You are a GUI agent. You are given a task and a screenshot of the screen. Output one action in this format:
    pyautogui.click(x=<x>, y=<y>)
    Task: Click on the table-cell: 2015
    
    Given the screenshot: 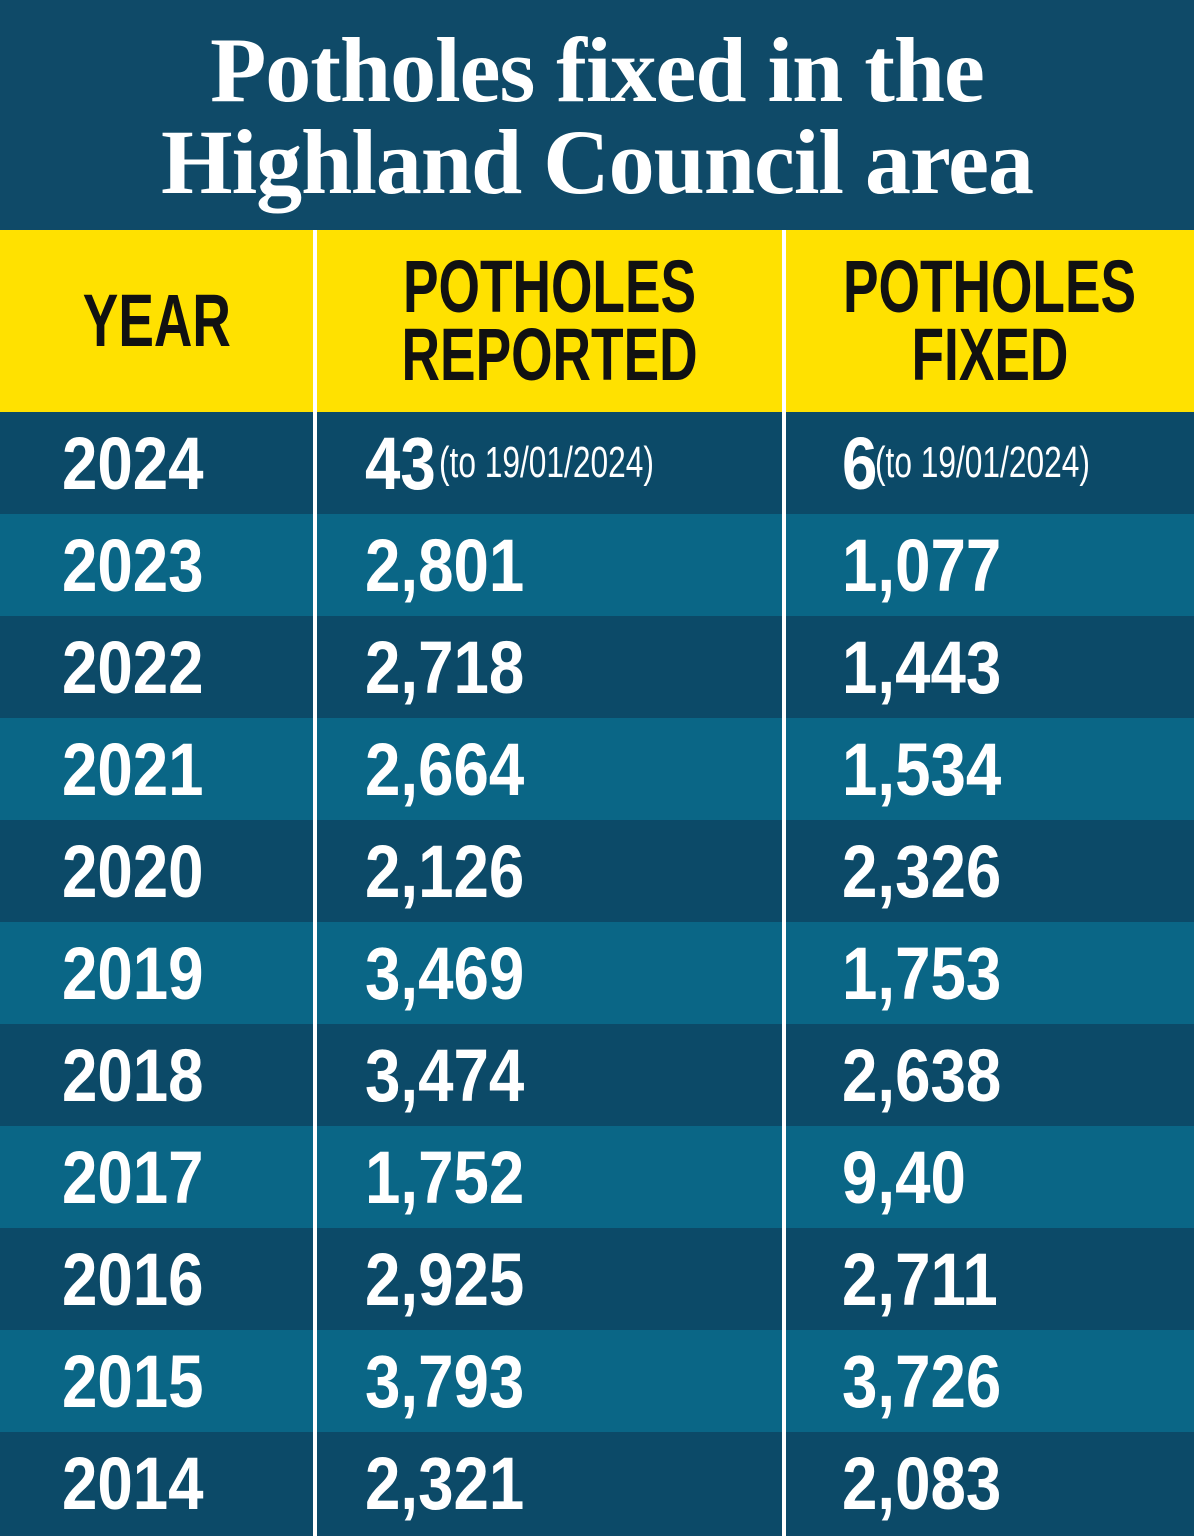 What is the action you would take?
    pyautogui.click(x=144, y=1381)
    